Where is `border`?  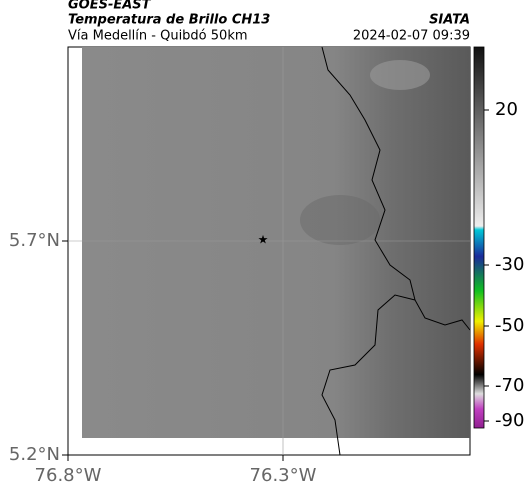 border is located at coordinates (368, 375).